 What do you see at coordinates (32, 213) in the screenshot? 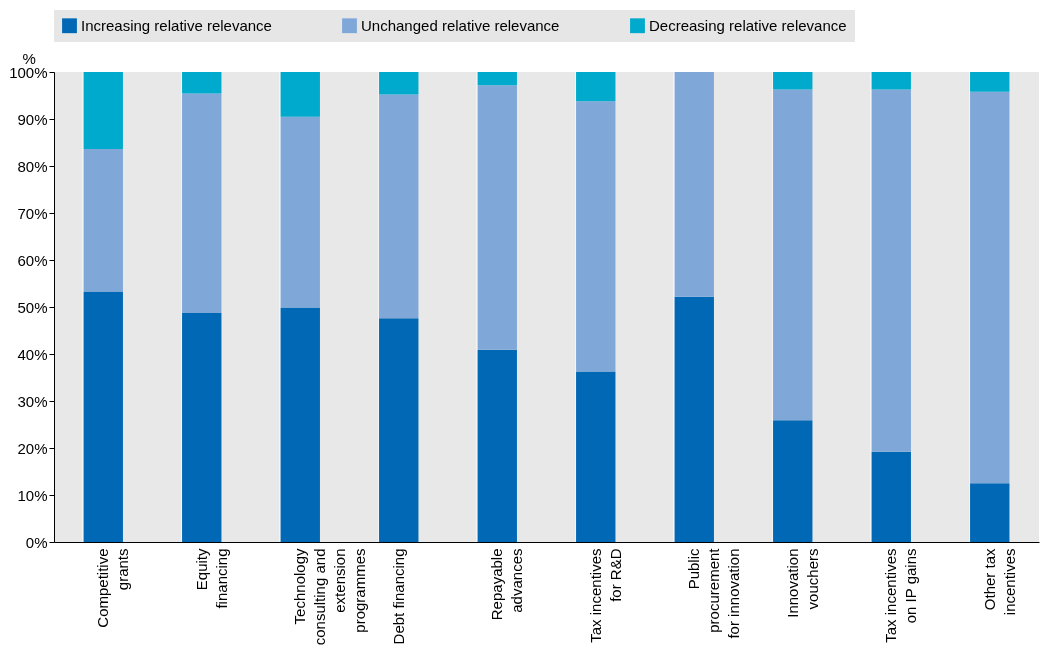
I see `y-tick-label: 70%` at bounding box center [32, 213].